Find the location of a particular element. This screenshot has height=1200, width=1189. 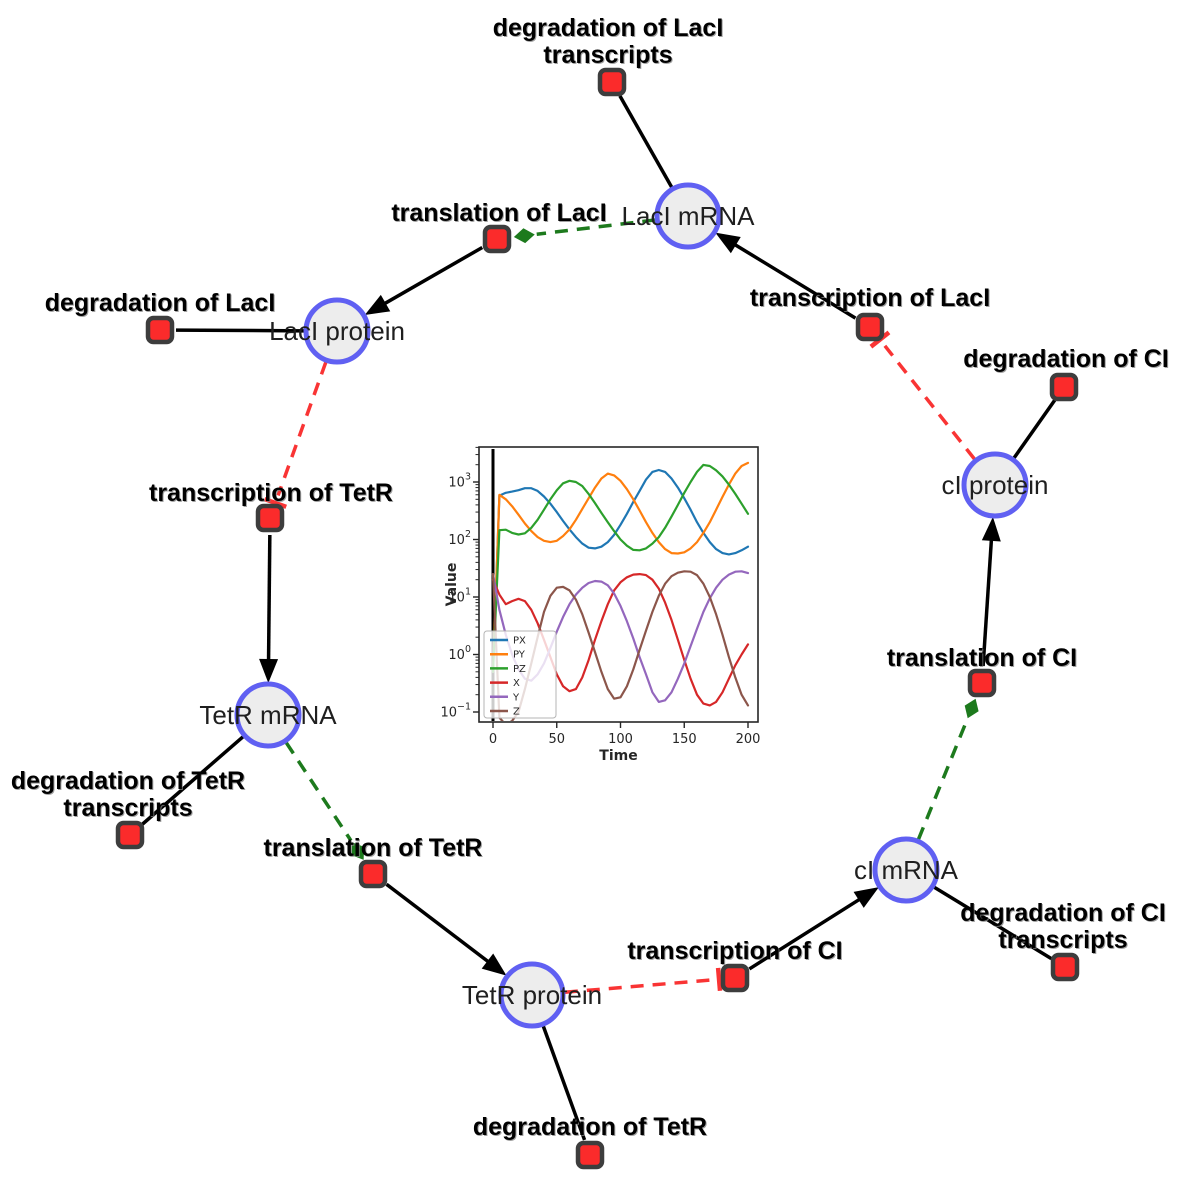

series-line-PZ is located at coordinates (620, 568).